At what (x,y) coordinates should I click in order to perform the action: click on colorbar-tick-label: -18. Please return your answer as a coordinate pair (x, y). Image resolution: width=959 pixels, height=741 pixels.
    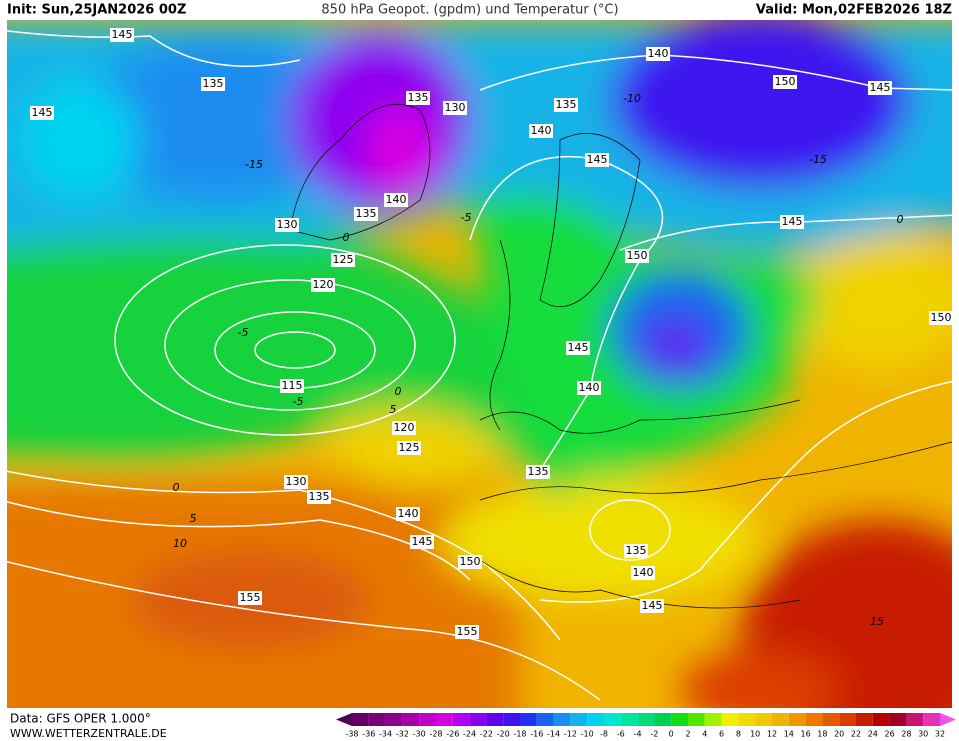
    Looking at the image, I should click on (519, 734).